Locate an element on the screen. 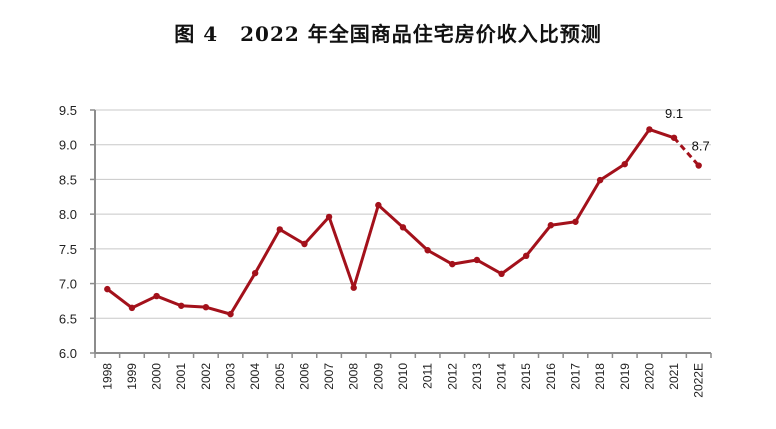  x-tick-label: 2022E is located at coordinates (699, 380).